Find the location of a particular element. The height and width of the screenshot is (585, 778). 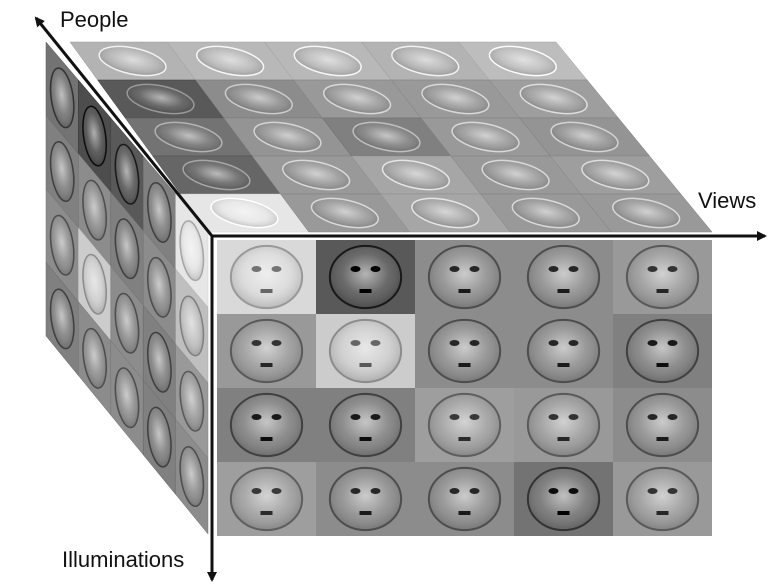

views-axis-label: Views is located at coordinates (727, 200).